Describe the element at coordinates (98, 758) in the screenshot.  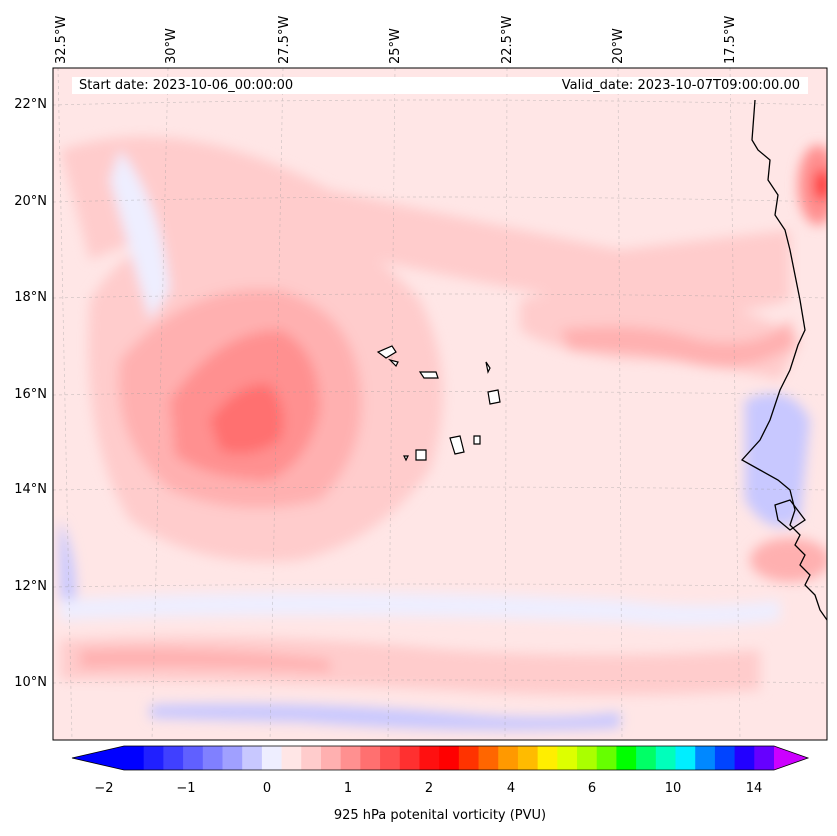
I see `colorbar-extend-low` at that location.